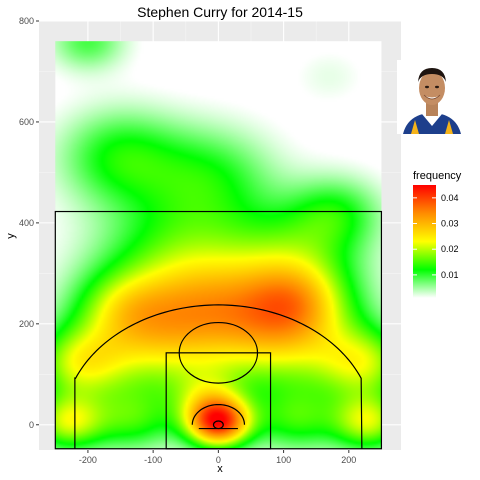 This screenshot has width=480, height=480. Describe the element at coordinates (450, 198) in the screenshot. I see `legend-tick-label: 0.04` at that location.